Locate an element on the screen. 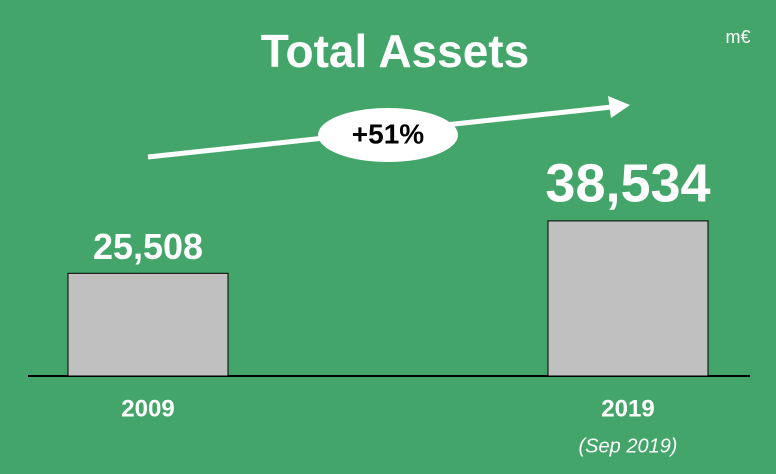  arrow-head is located at coordinates (619, 107).